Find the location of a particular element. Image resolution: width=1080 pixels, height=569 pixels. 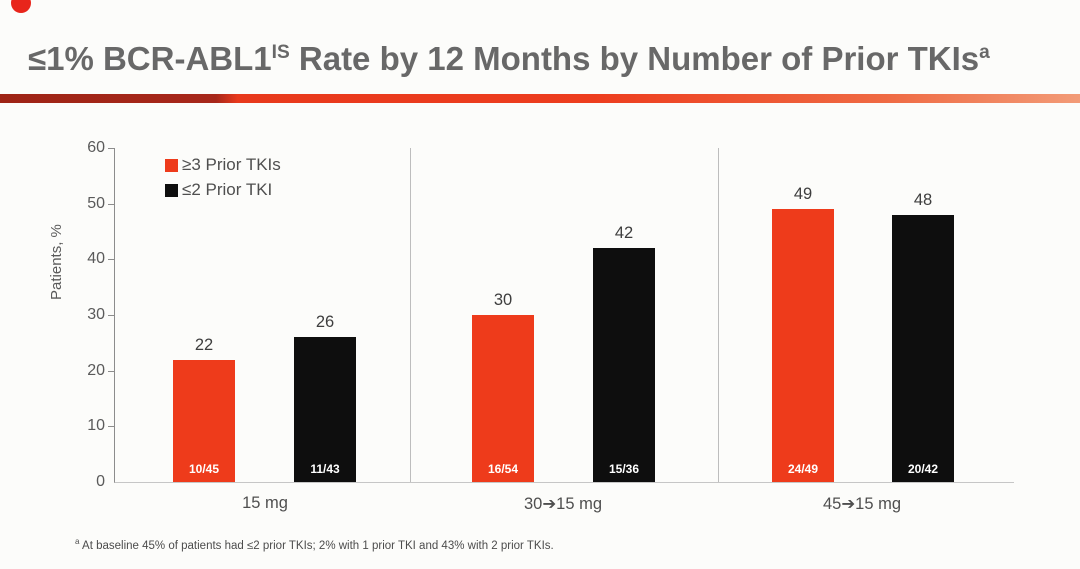

title-divider is located at coordinates (540, 98).